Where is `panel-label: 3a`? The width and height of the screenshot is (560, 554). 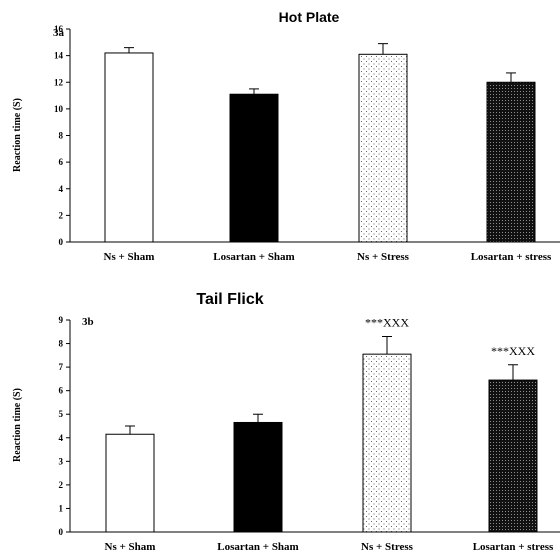 panel-label: 3a is located at coordinates (59, 33).